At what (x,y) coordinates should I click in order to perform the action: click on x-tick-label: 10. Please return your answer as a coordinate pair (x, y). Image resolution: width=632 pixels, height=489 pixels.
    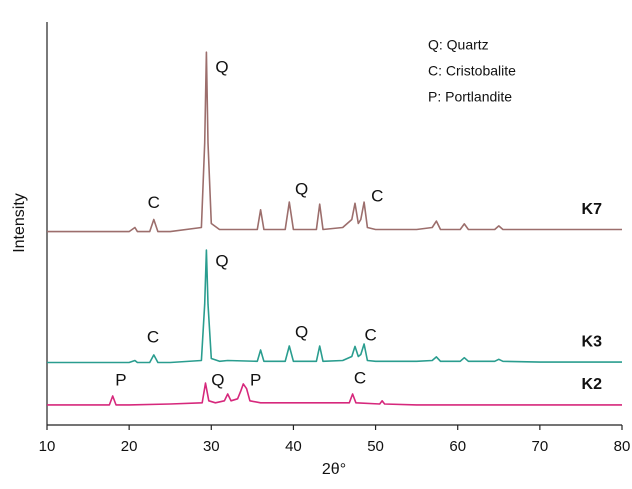
    Looking at the image, I should click on (47, 446).